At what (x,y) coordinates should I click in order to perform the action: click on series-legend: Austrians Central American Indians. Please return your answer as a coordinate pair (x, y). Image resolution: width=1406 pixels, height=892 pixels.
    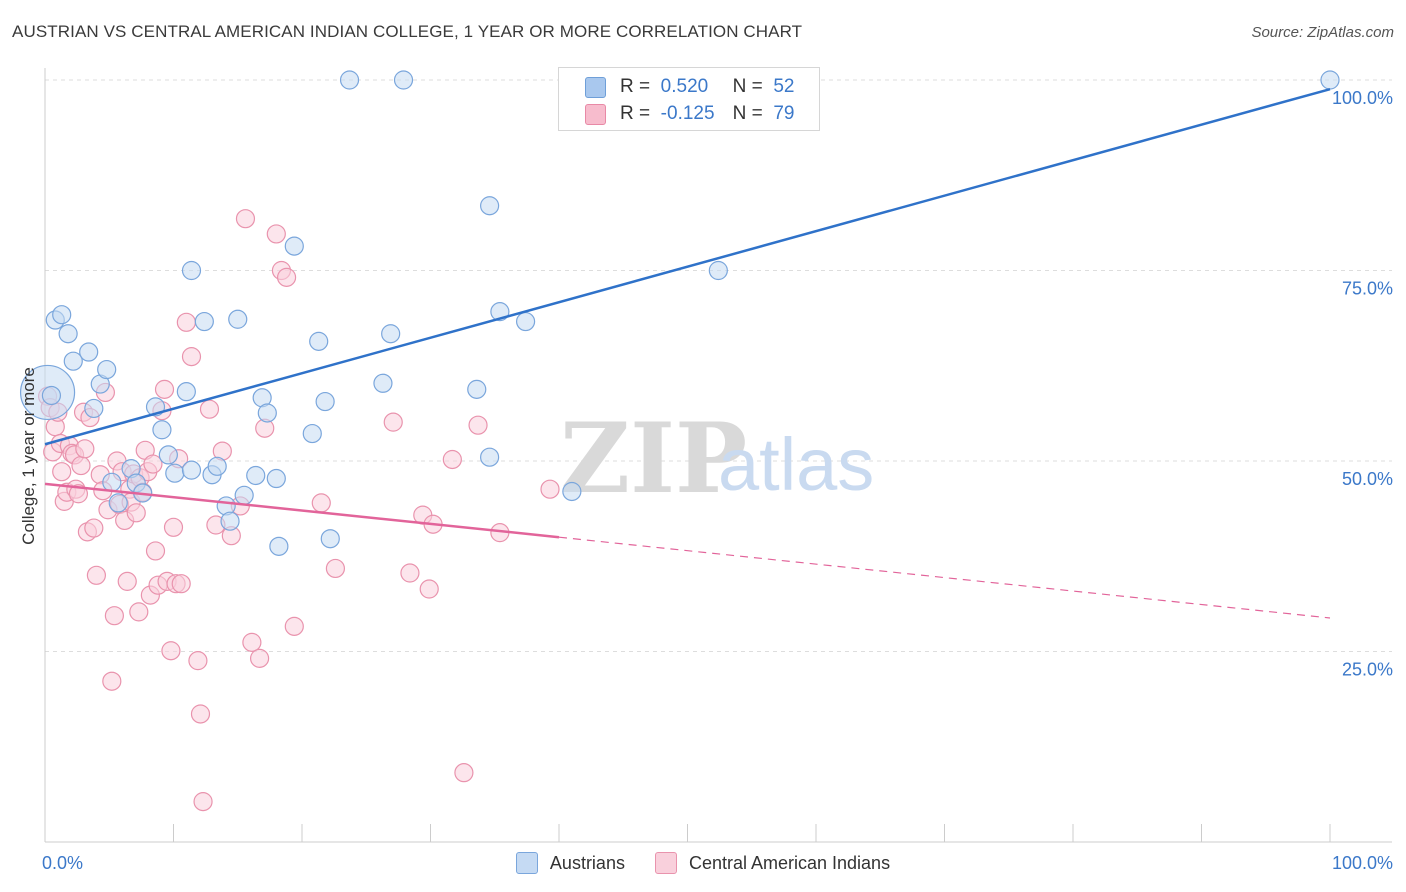
    Looking at the image, I should click on (703, 863).